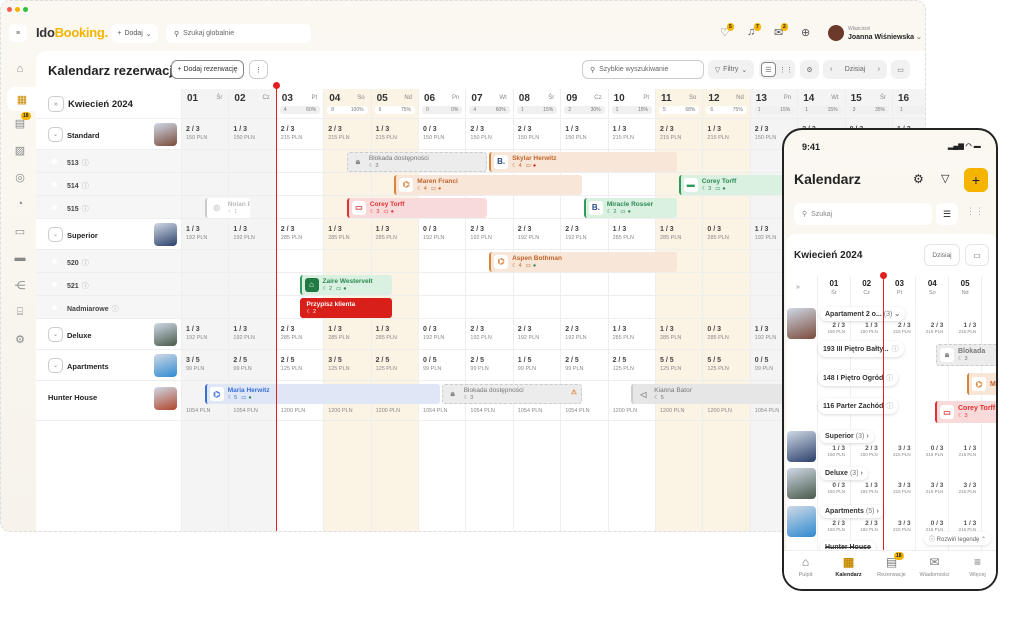 The height and width of the screenshot is (625, 1024). What do you see at coordinates (252, 104) in the screenshot?
I see `day-header: 02 Cz` at bounding box center [252, 104].